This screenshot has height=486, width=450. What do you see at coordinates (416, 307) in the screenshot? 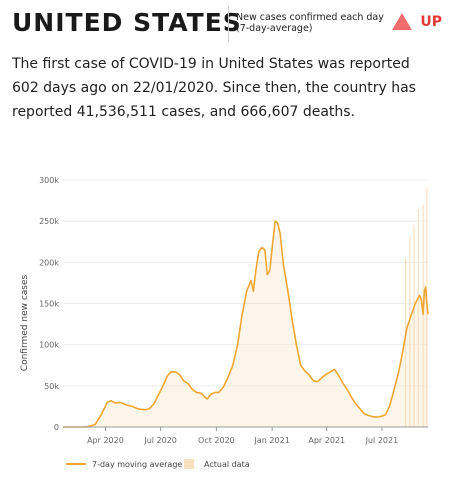
I see `actual-data-bars` at bounding box center [416, 307].